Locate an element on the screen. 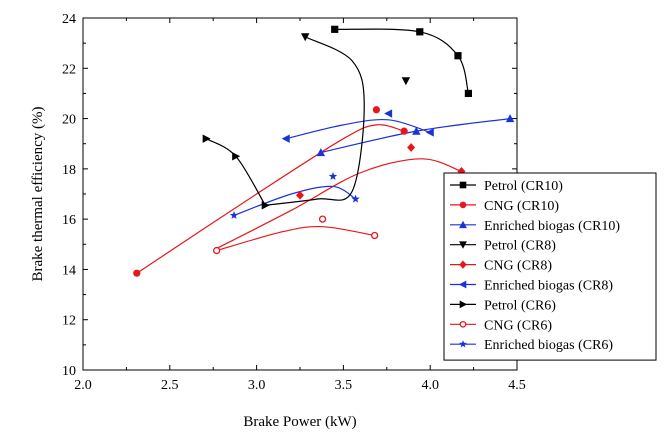  legend-label: Petrol (CR6) is located at coordinates (520, 305).